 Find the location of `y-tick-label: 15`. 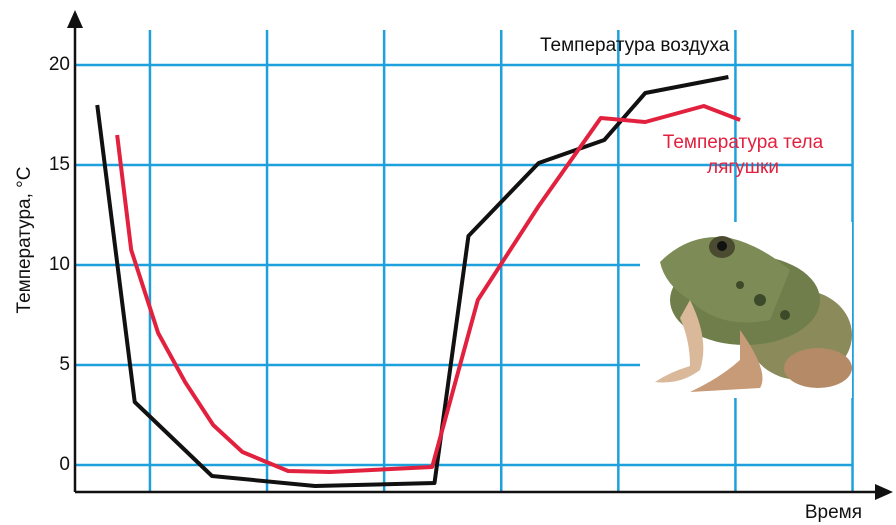

y-tick-label: 15 is located at coordinates (59, 164).